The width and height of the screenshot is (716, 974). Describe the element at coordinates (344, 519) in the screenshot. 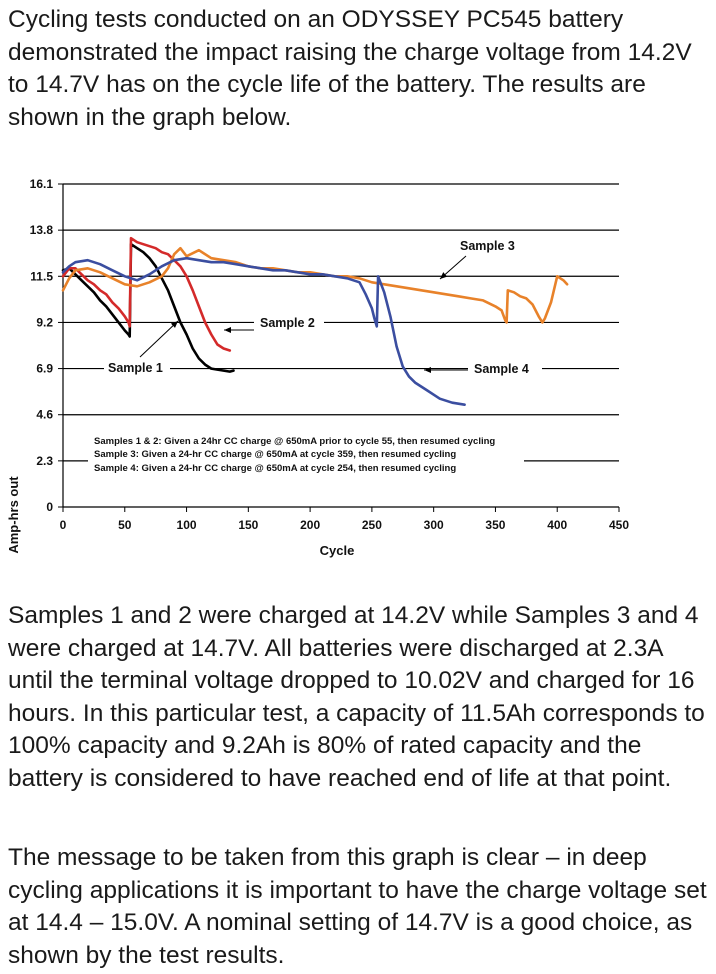

I see `x-tick-labels: 0 50 100 150 200 250 300 350 400 450` at that location.